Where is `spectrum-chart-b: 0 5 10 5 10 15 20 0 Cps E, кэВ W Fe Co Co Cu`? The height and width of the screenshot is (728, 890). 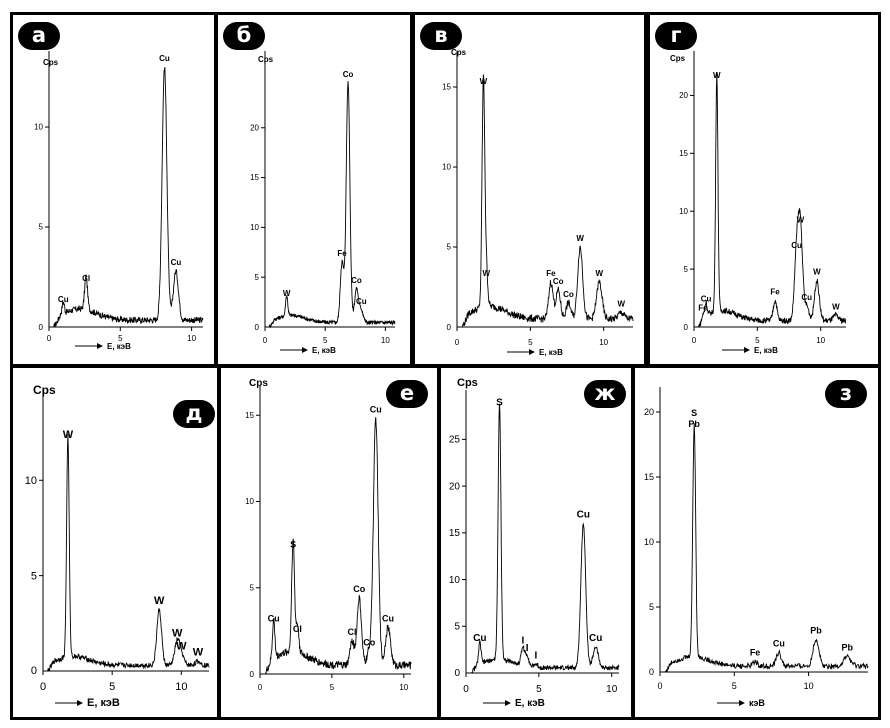 spectrum-chart-b: 0 5 10 5 10 15 20 0 Cps E, кэВ W Fe Co Co Cu is located at coordinates (323, 203).